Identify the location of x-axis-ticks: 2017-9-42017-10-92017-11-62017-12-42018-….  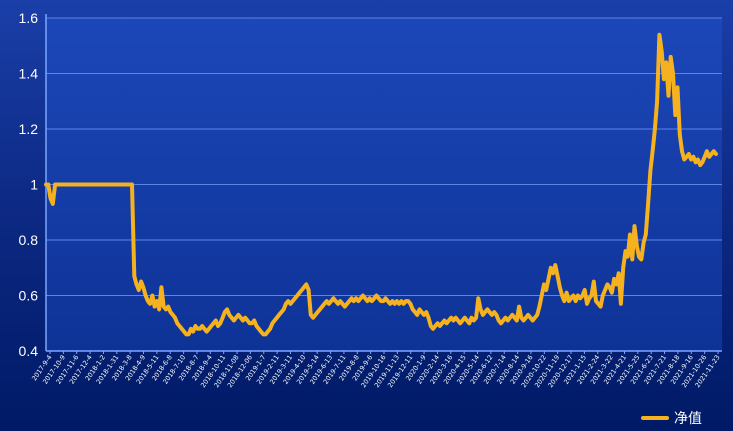
(376, 370).